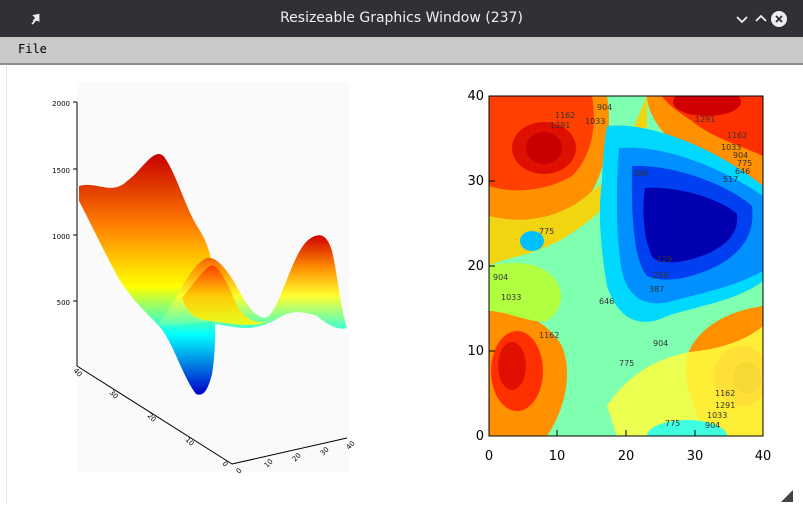 The image size is (803, 514). What do you see at coordinates (626, 456) in the screenshot?
I see `x-tick-label: 20` at bounding box center [626, 456].